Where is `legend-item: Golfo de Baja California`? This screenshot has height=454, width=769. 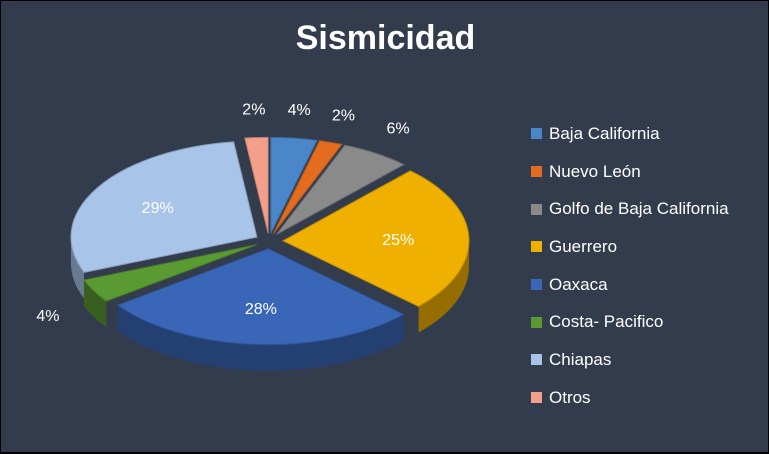 legend-item: Golfo de Baja California is located at coordinates (630, 209).